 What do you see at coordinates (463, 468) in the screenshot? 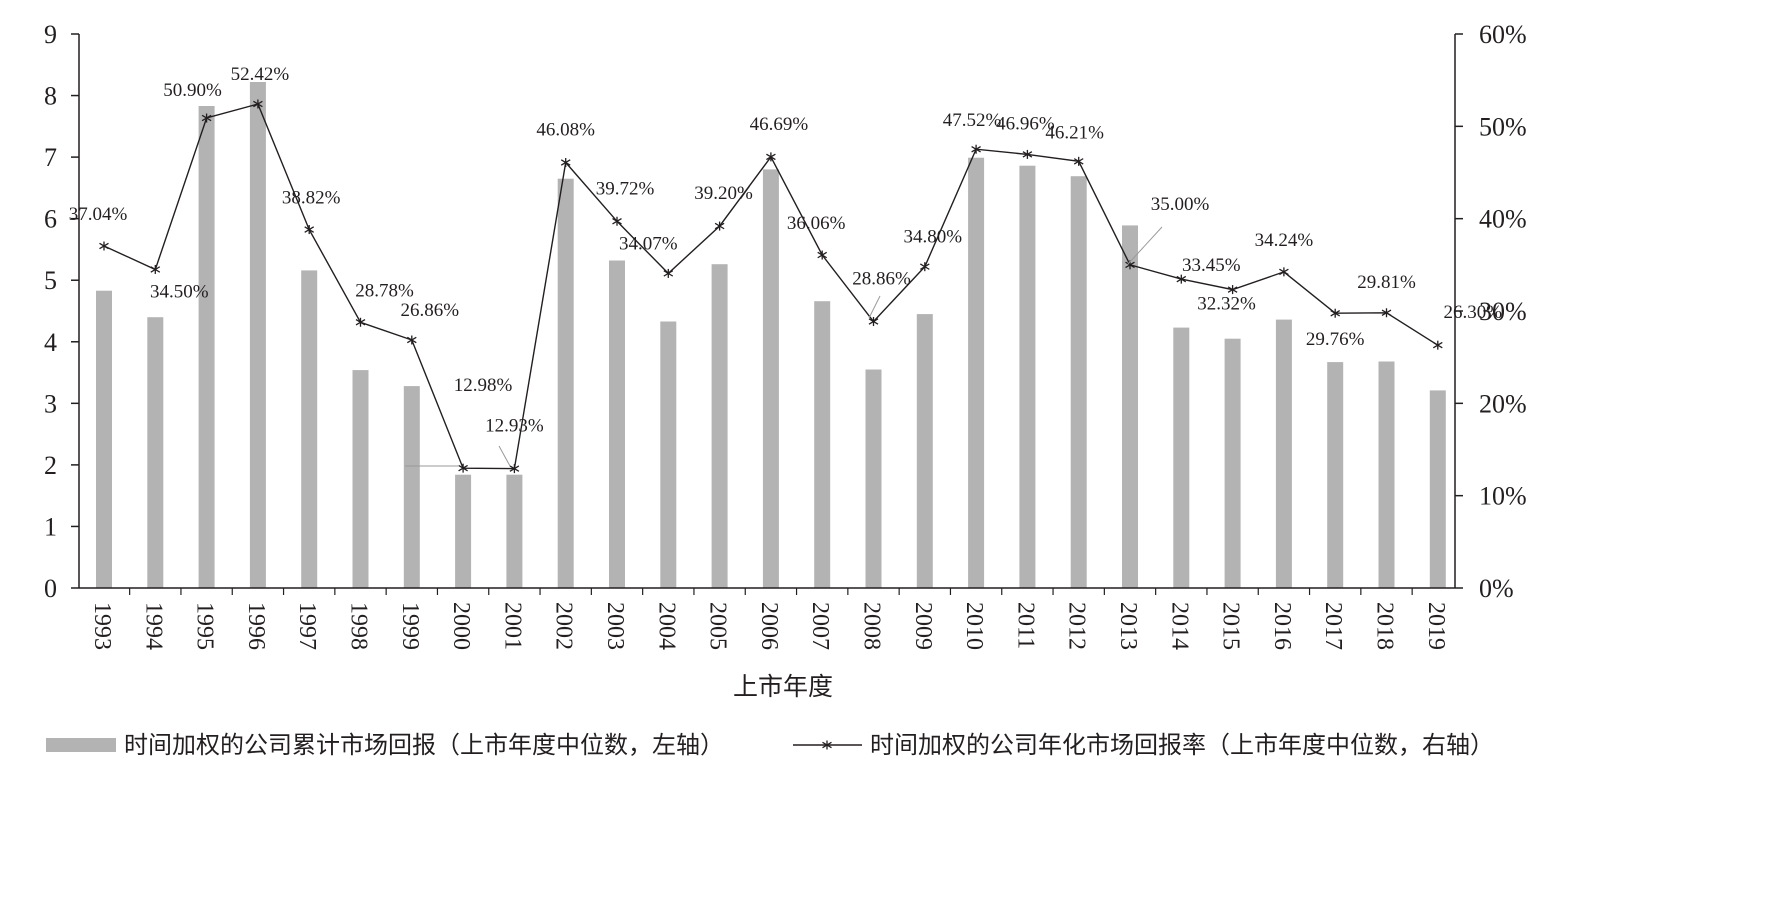
I see `line-point-2000` at bounding box center [463, 468].